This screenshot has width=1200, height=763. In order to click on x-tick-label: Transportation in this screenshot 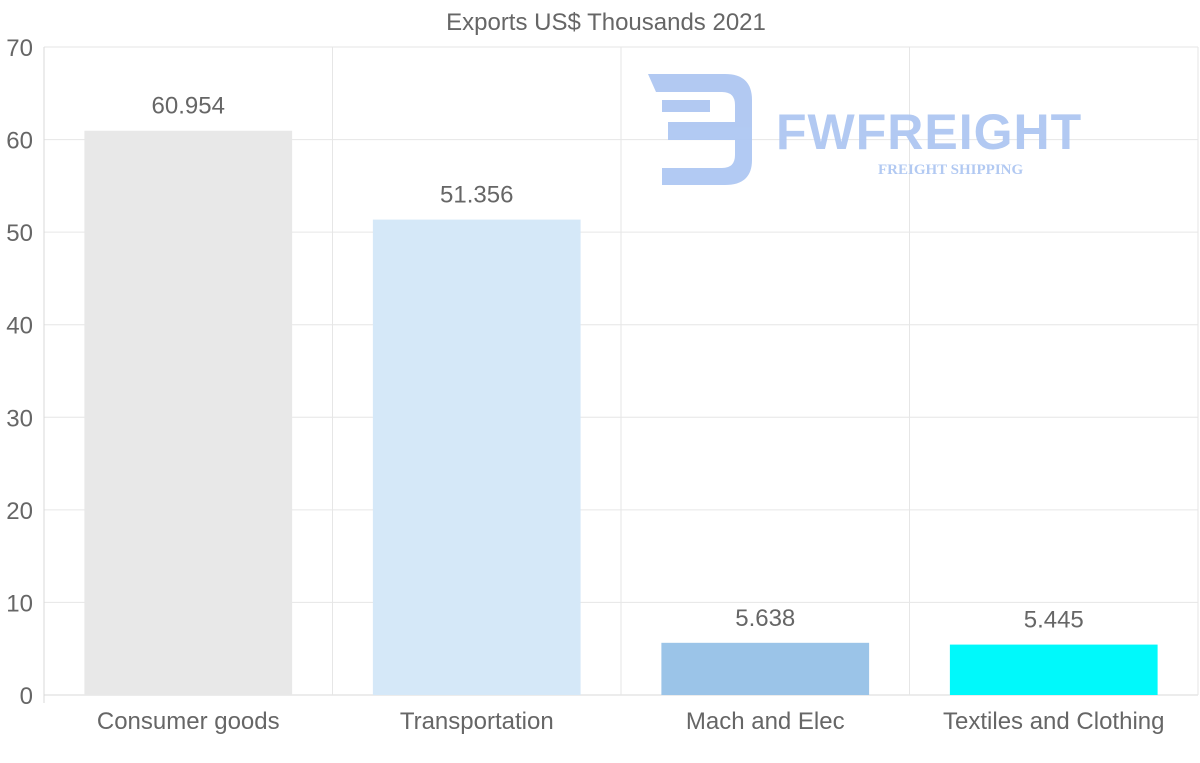, I will do `click(477, 721)`.